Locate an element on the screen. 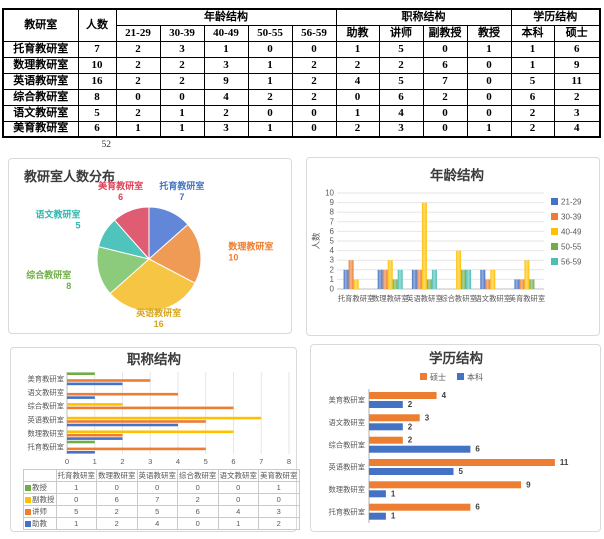 This screenshot has height=539, width=604. bar-托育教研室-助教 is located at coordinates (81, 452).